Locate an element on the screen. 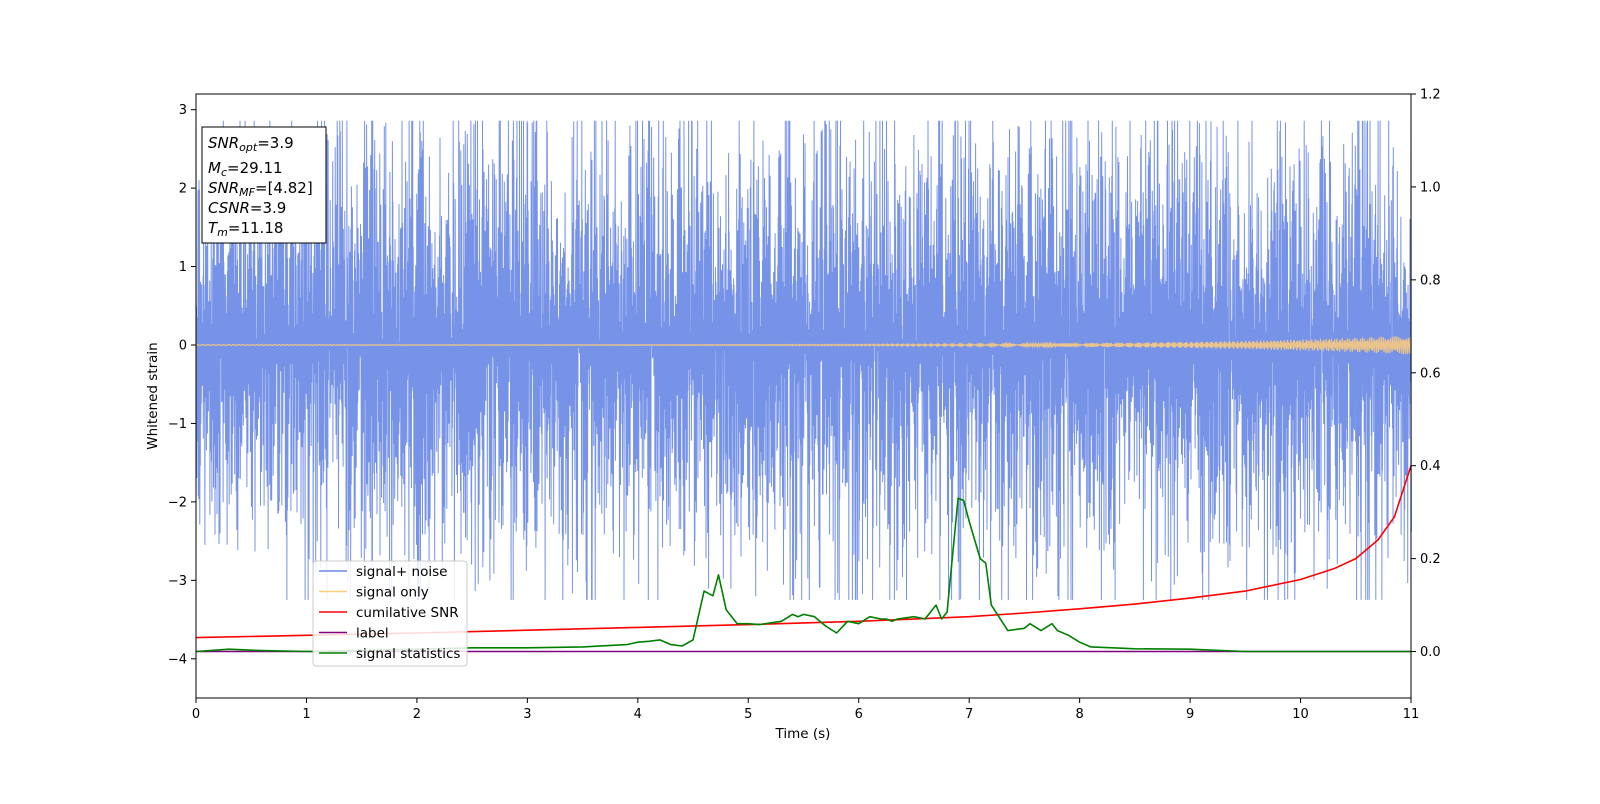 This screenshot has height=804, width=1600. y-left-tick-label: 1 is located at coordinates (183, 267).